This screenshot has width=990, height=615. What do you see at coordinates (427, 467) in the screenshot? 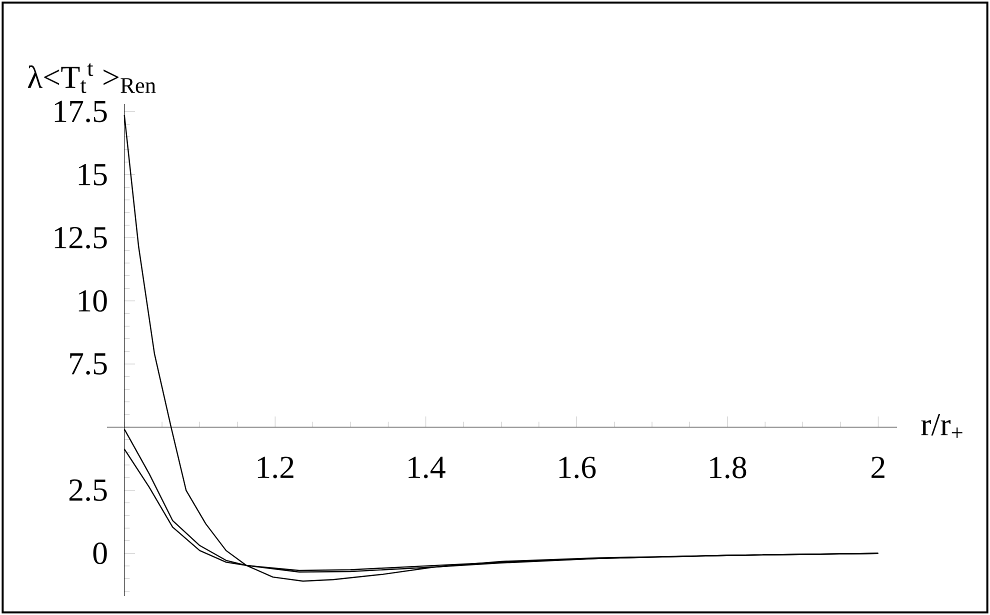
I see `x-tick-label: 1.4` at bounding box center [427, 467].